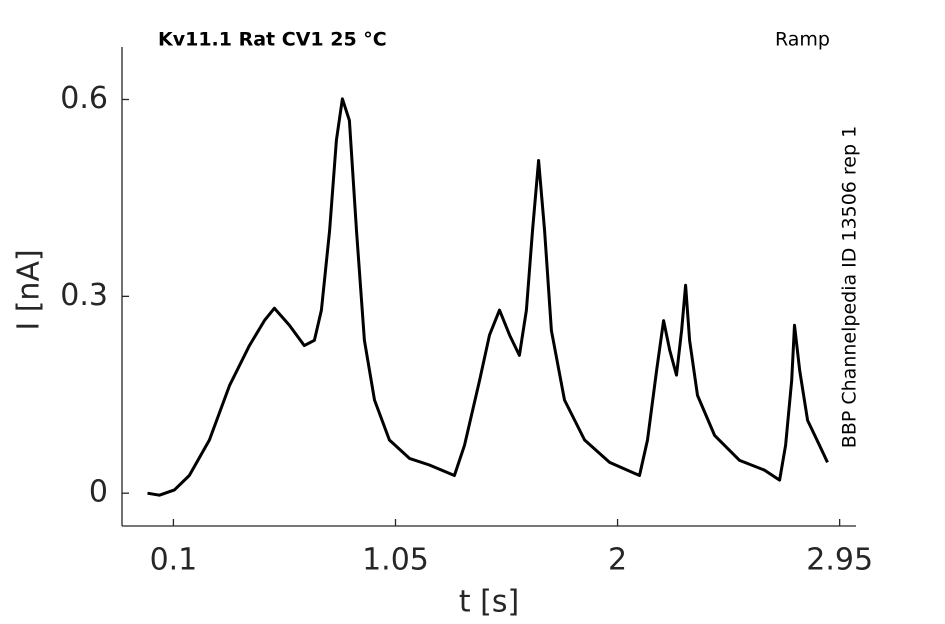  I want to click on y-axis-label: I [nA], so click(29, 289).